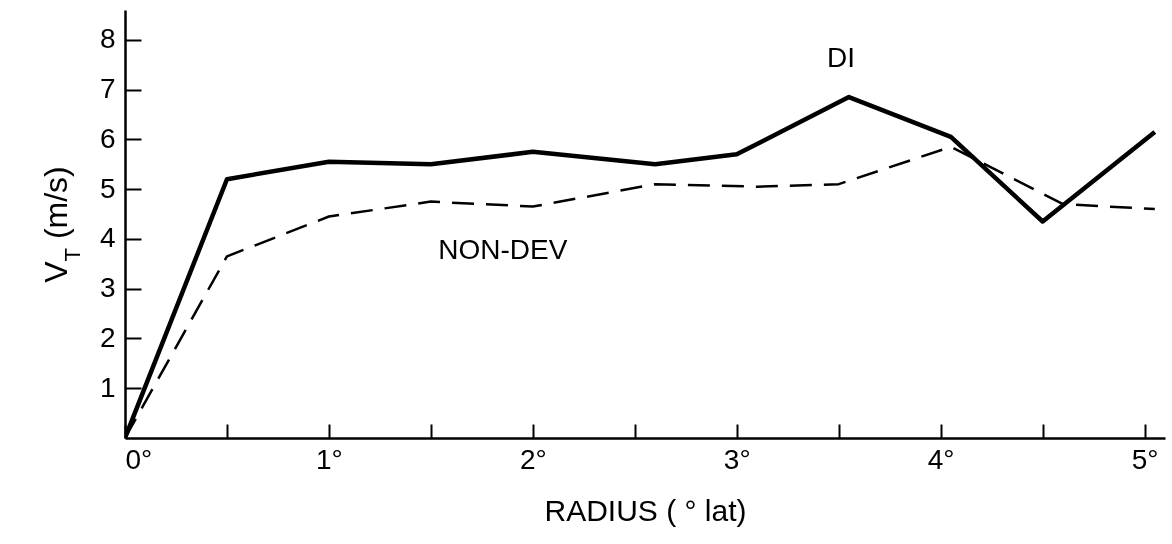  I want to click on y-tick-label: 2, so click(107, 337).